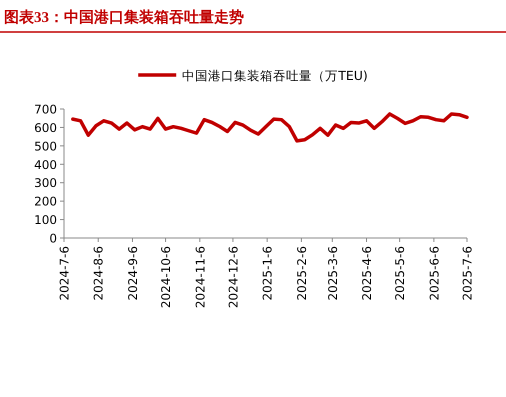 The image size is (506, 397). I want to click on x-tick-label: 2024-8-6, so click(99, 273).